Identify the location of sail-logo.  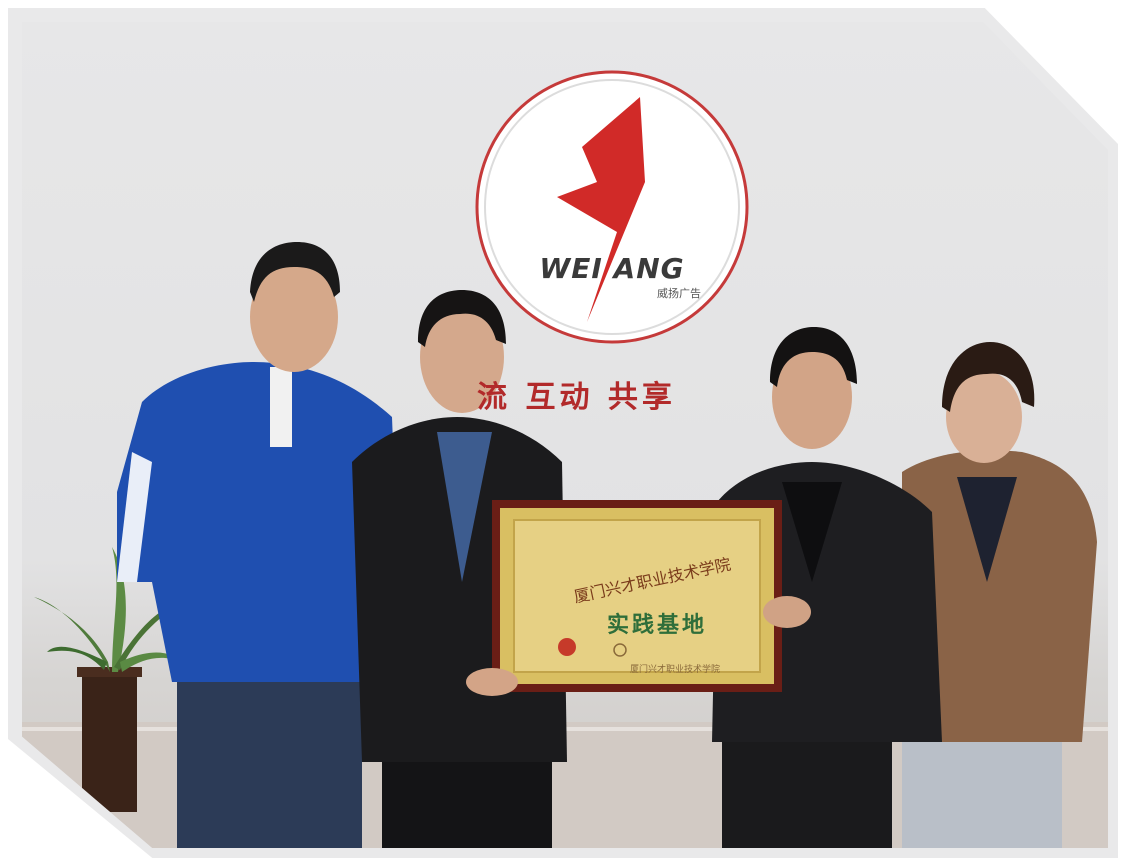
(601, 209).